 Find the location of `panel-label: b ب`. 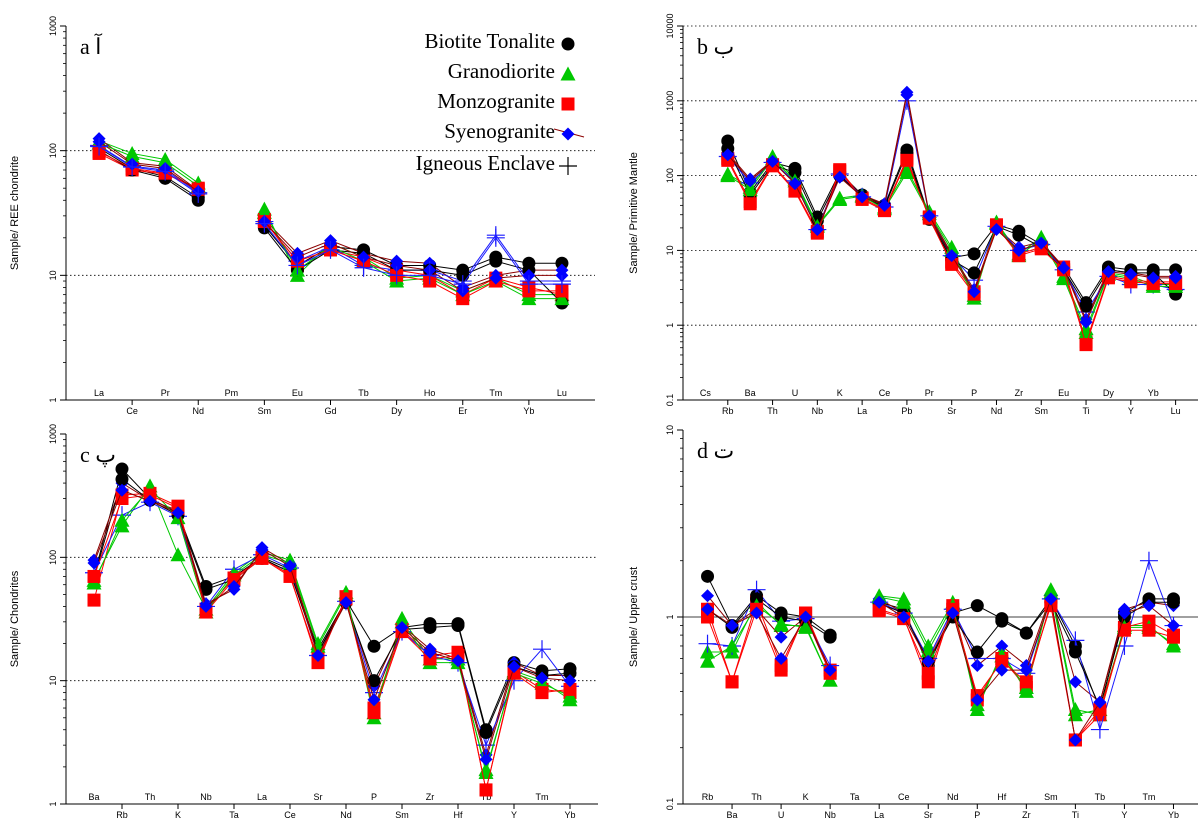

panel-label: b ب is located at coordinates (715, 46).